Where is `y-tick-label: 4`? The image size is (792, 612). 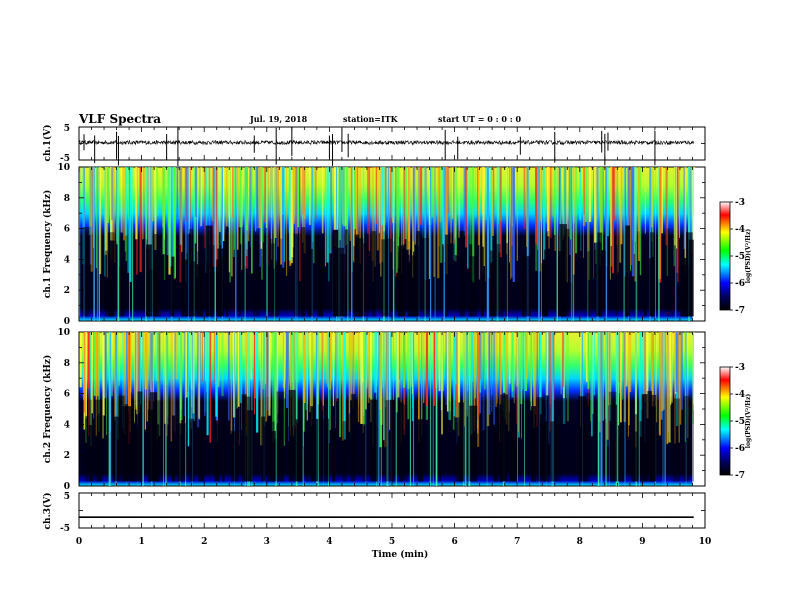 y-tick-label: 4 is located at coordinates (67, 425).